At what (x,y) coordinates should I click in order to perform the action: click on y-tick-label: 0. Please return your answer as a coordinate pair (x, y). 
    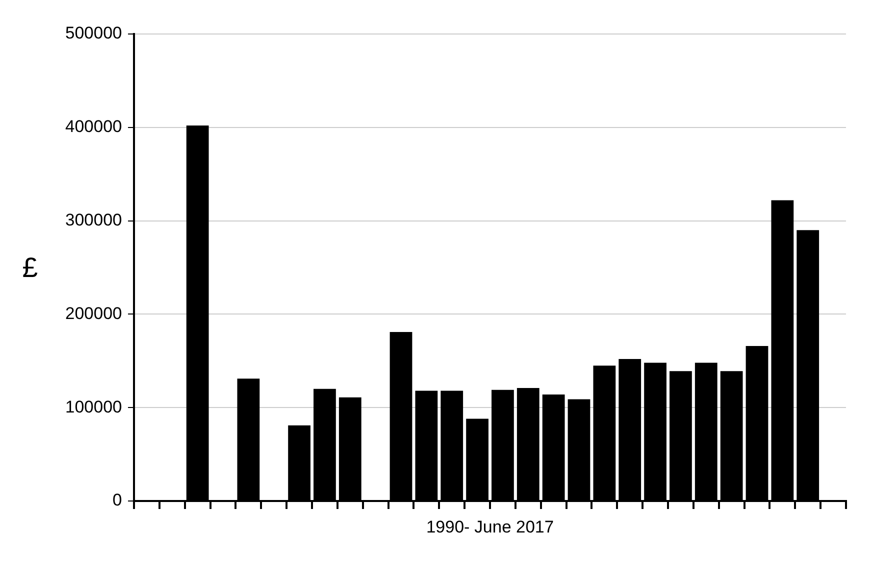
    Looking at the image, I should click on (117, 500).